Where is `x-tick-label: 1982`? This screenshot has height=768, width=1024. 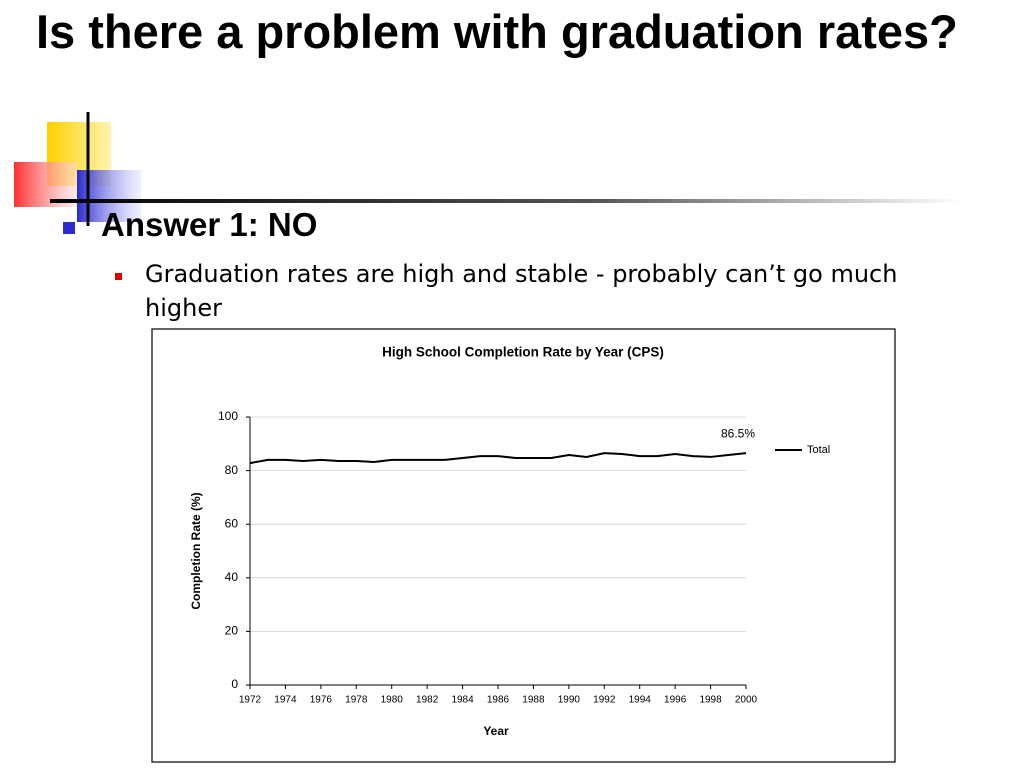 x-tick-label: 1982 is located at coordinates (427, 700).